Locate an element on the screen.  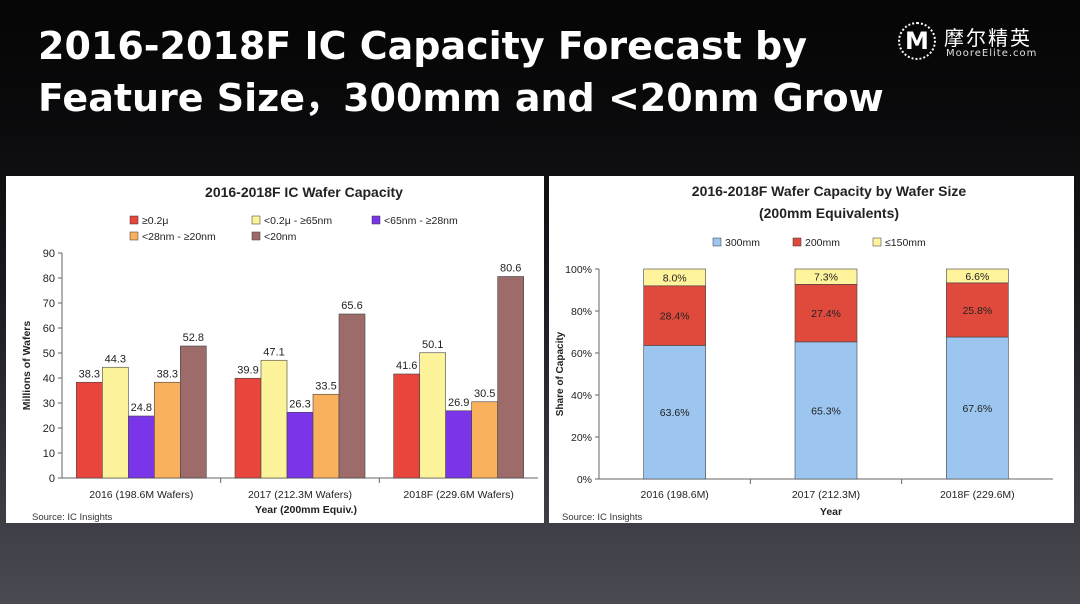
data-label: 26.9 is located at coordinates (458, 403).